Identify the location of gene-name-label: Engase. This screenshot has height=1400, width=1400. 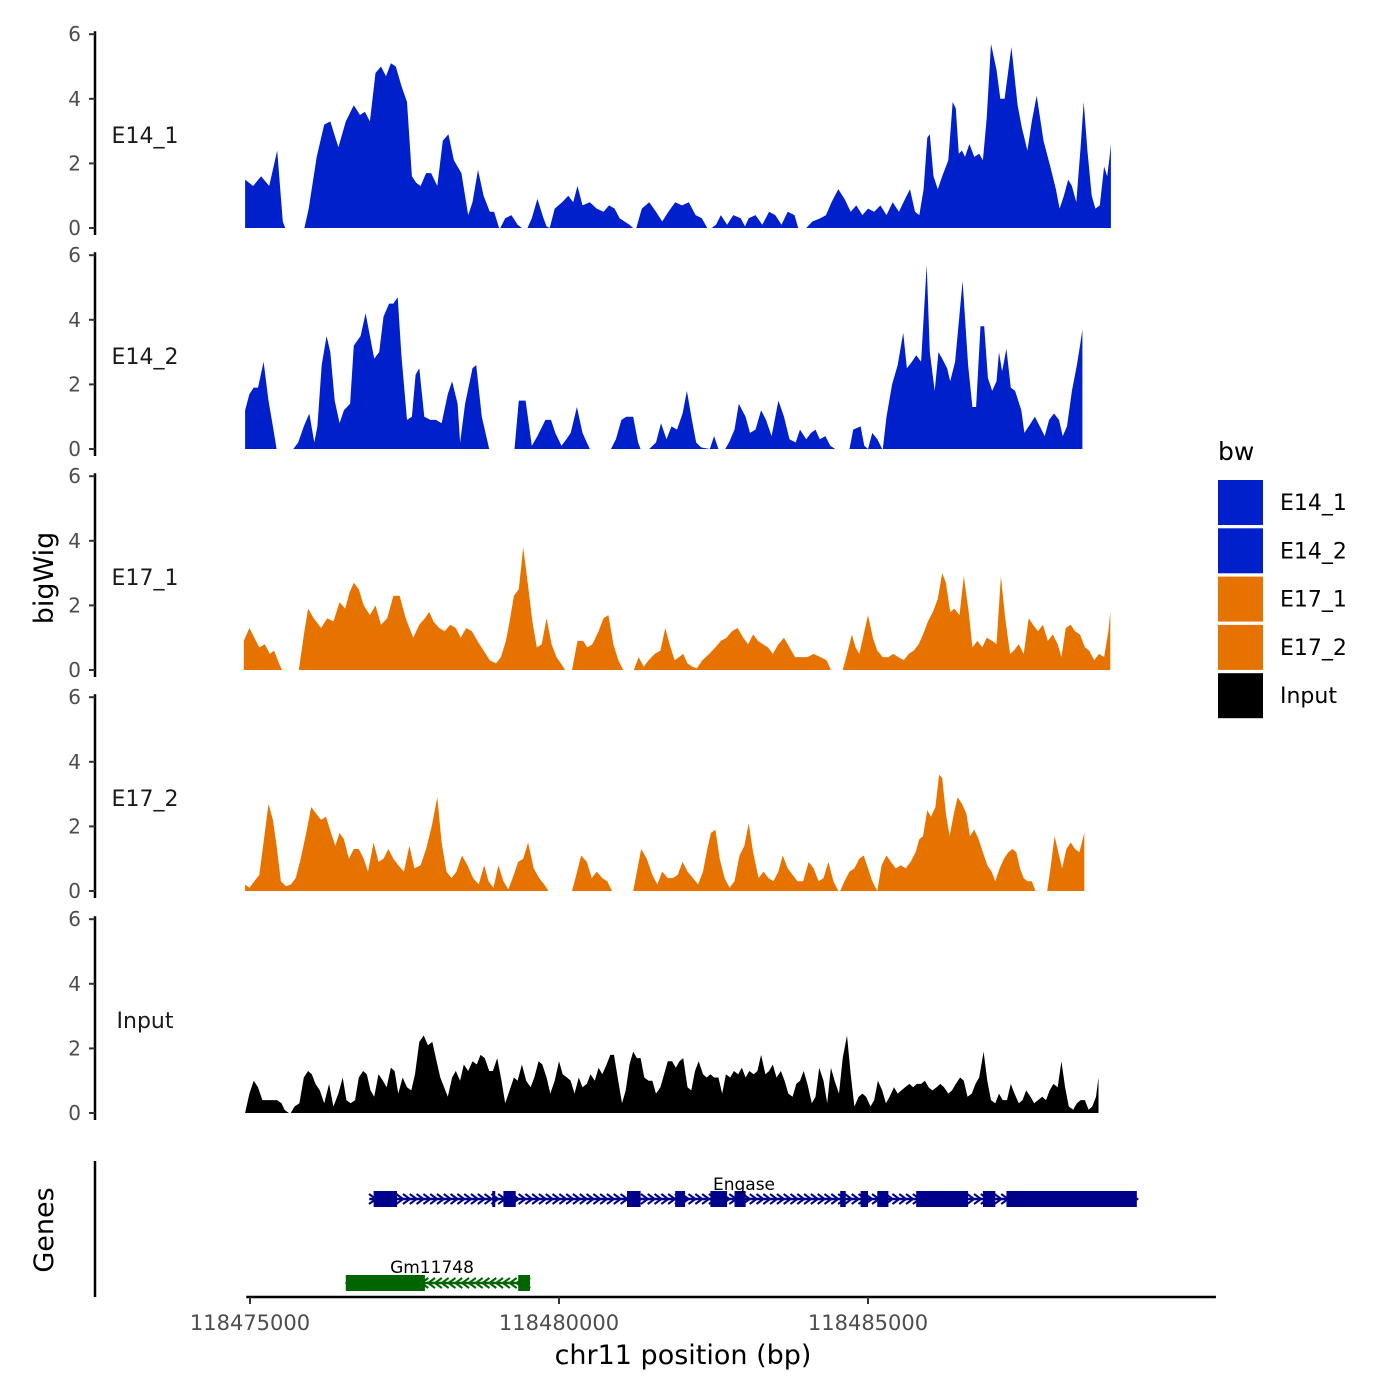
(744, 1185).